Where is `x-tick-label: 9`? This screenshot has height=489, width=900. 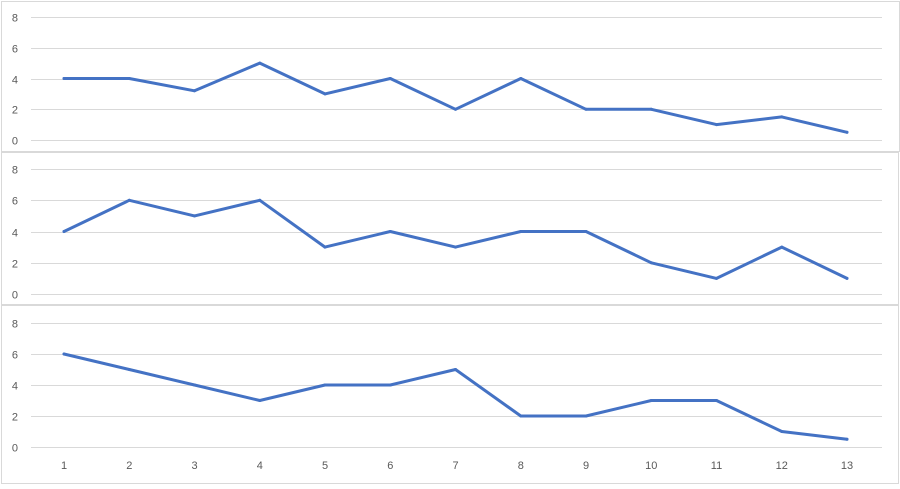
x-tick-label: 9 is located at coordinates (586, 466).